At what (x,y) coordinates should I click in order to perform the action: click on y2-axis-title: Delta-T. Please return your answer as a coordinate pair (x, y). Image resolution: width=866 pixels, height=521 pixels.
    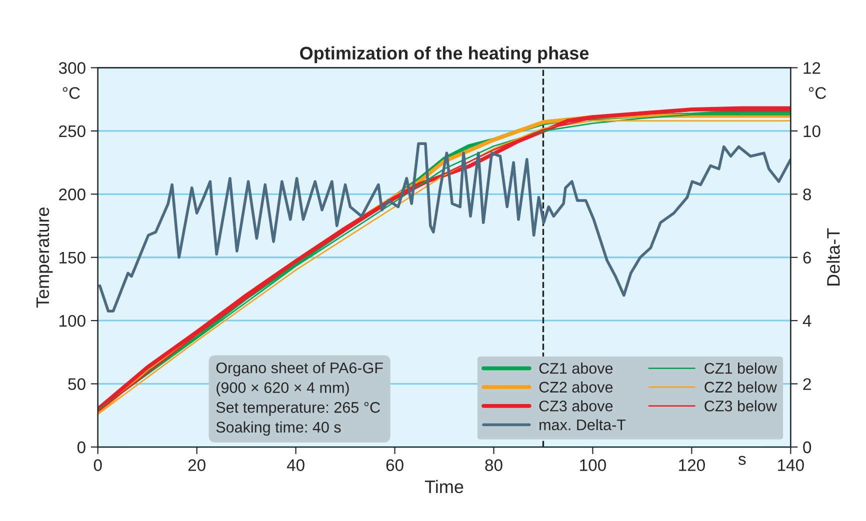
    Looking at the image, I should click on (833, 257).